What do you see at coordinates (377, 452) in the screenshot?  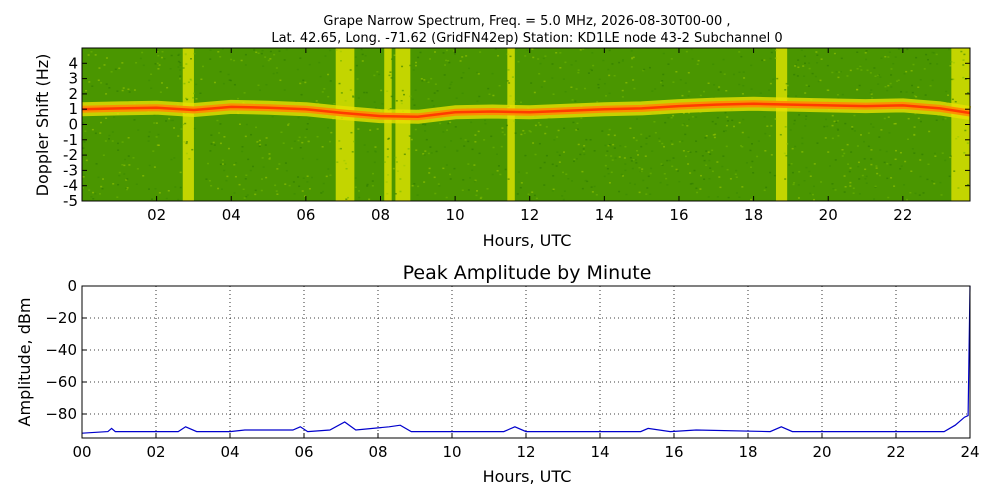 I see `amplitude-x-tick-label: 08` at bounding box center [377, 452].